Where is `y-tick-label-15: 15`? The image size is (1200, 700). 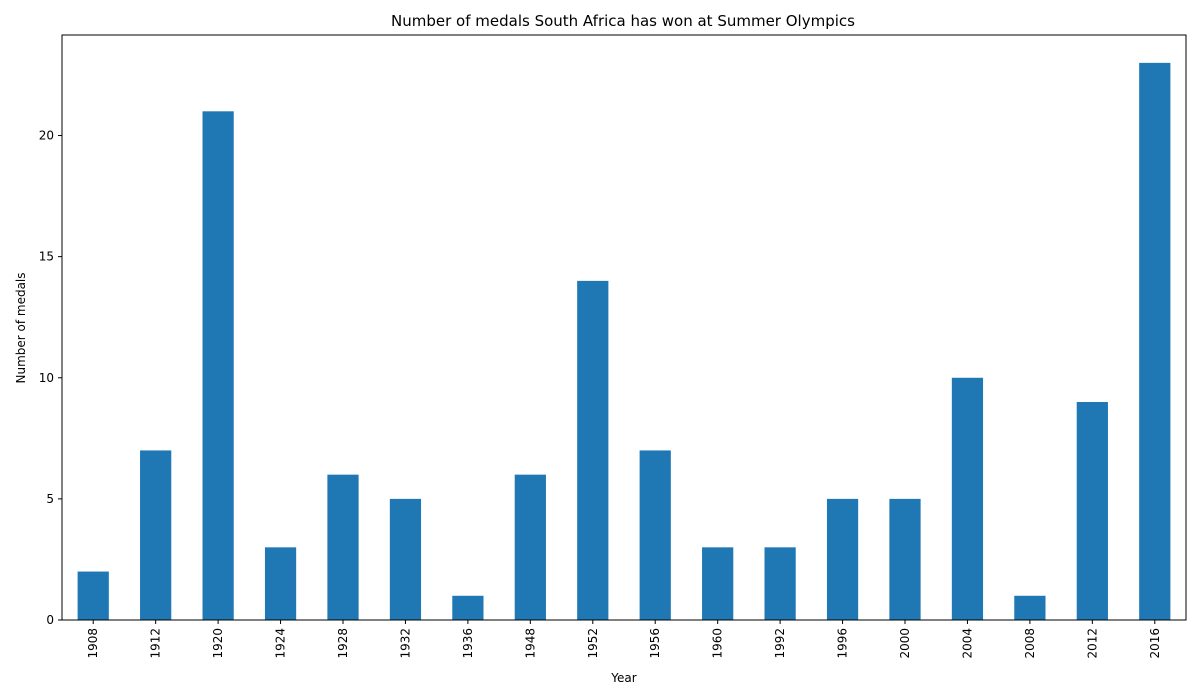
y-tick-label-15: 15 is located at coordinates (46, 257).